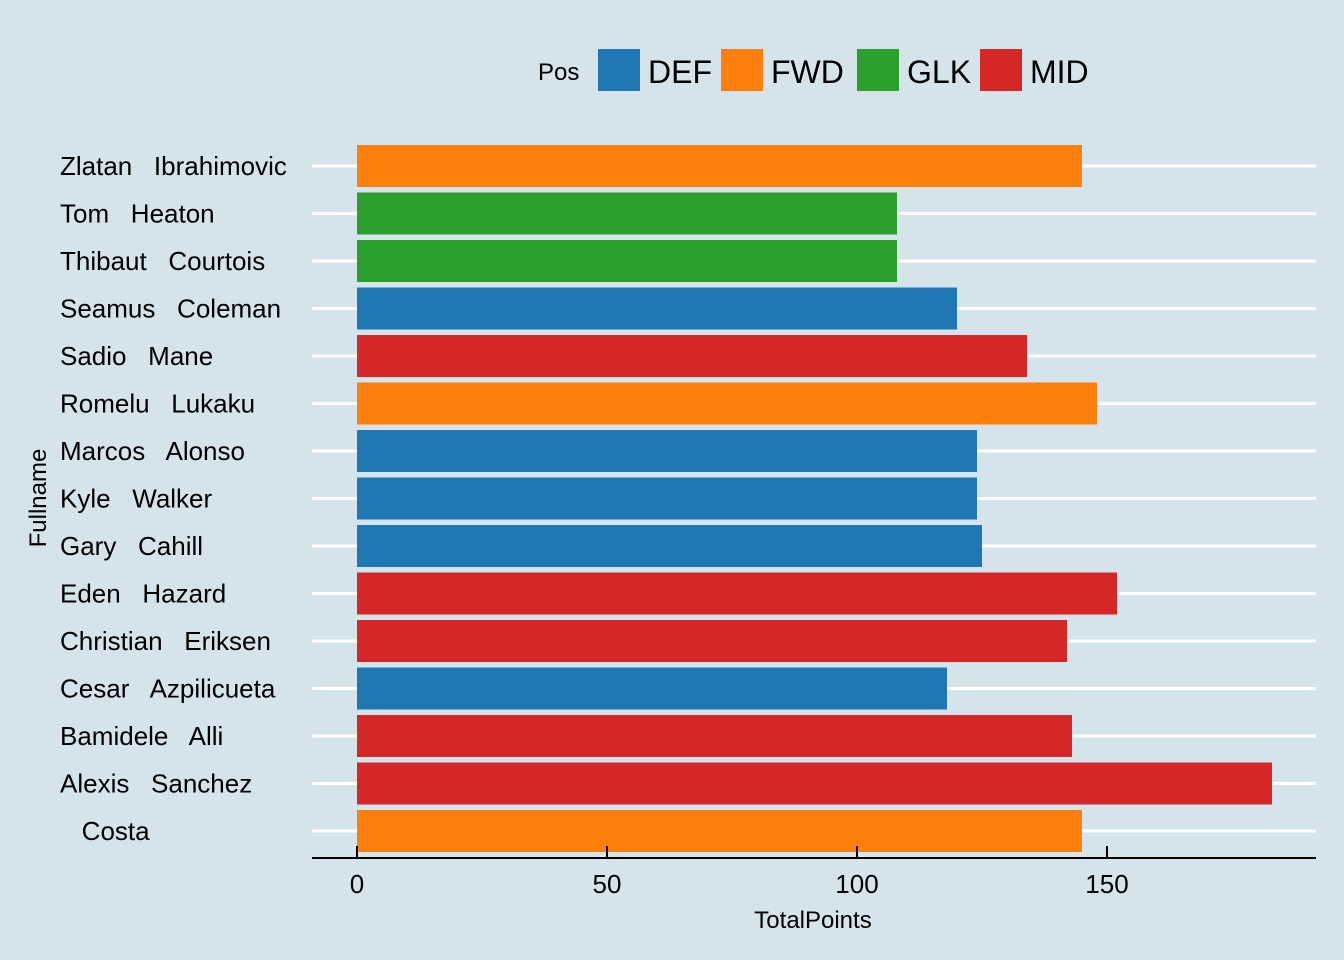  I want to click on category-label: Marcos Alonso, so click(152, 451).